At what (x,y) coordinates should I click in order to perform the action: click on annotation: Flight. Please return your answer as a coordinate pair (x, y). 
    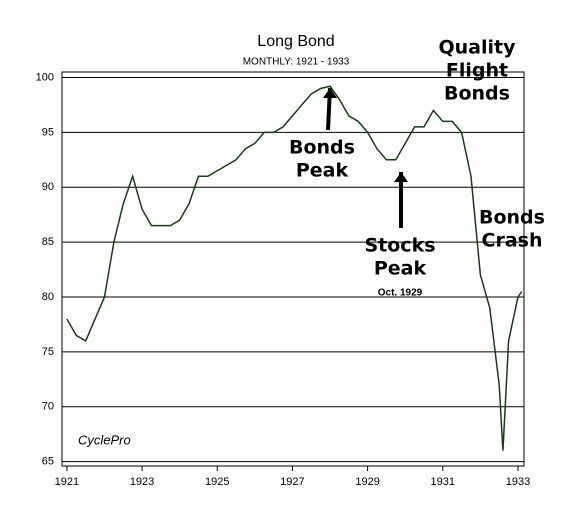
    Looking at the image, I should click on (477, 71).